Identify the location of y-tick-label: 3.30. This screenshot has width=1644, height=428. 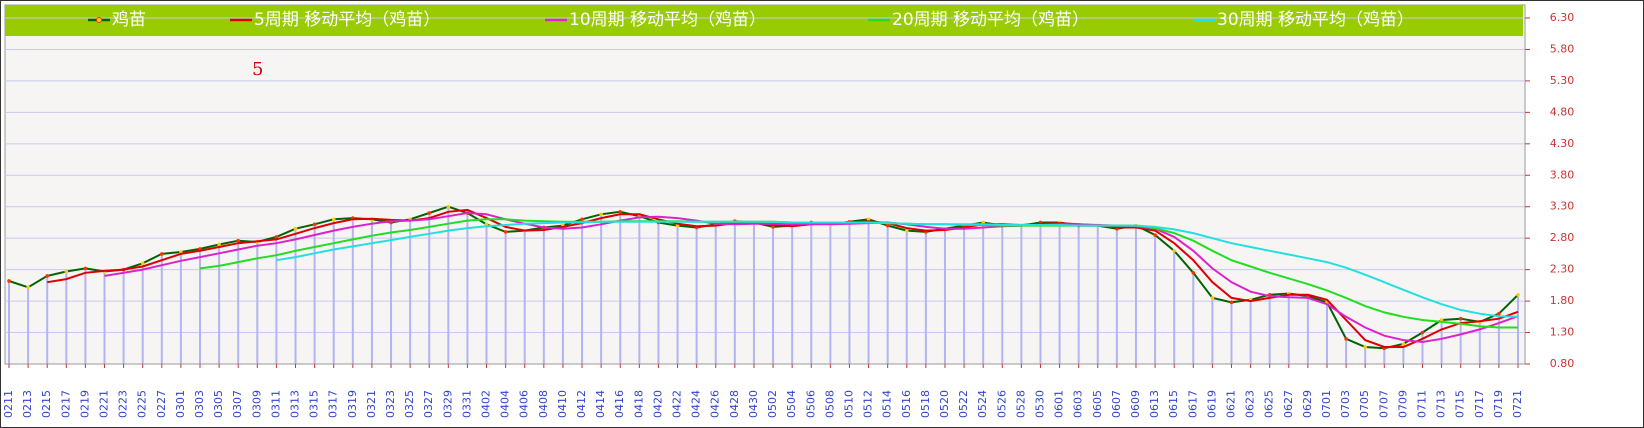
(1562, 206).